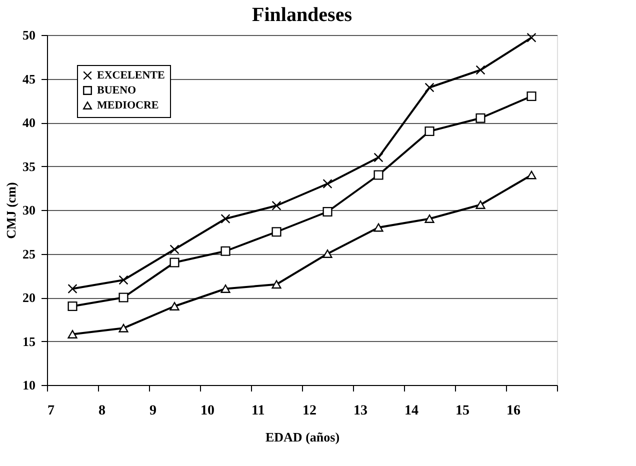 This screenshot has height=466, width=636. I want to click on legend-label: EXCELENTE, so click(131, 76).